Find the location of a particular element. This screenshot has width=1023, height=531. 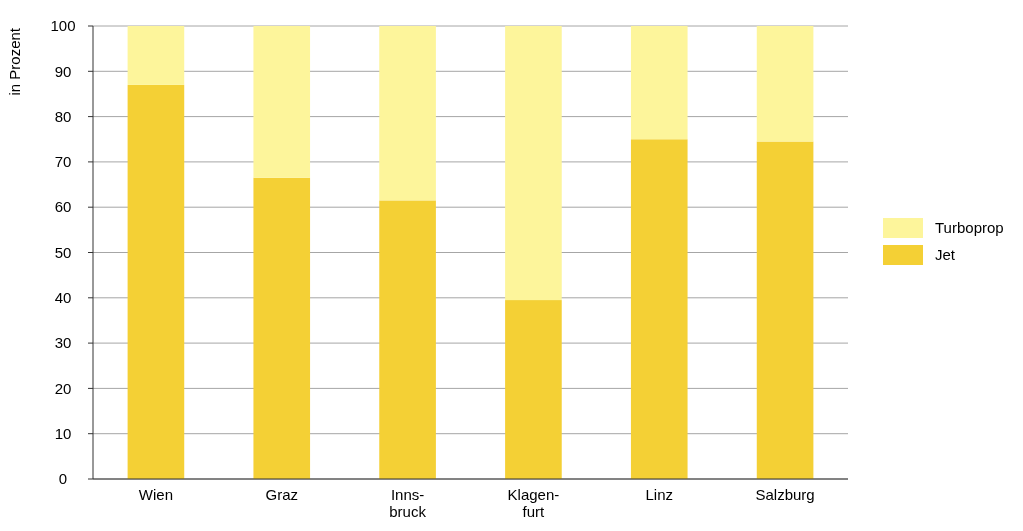

x-tick-label: Klagen- furt is located at coordinates (533, 503).